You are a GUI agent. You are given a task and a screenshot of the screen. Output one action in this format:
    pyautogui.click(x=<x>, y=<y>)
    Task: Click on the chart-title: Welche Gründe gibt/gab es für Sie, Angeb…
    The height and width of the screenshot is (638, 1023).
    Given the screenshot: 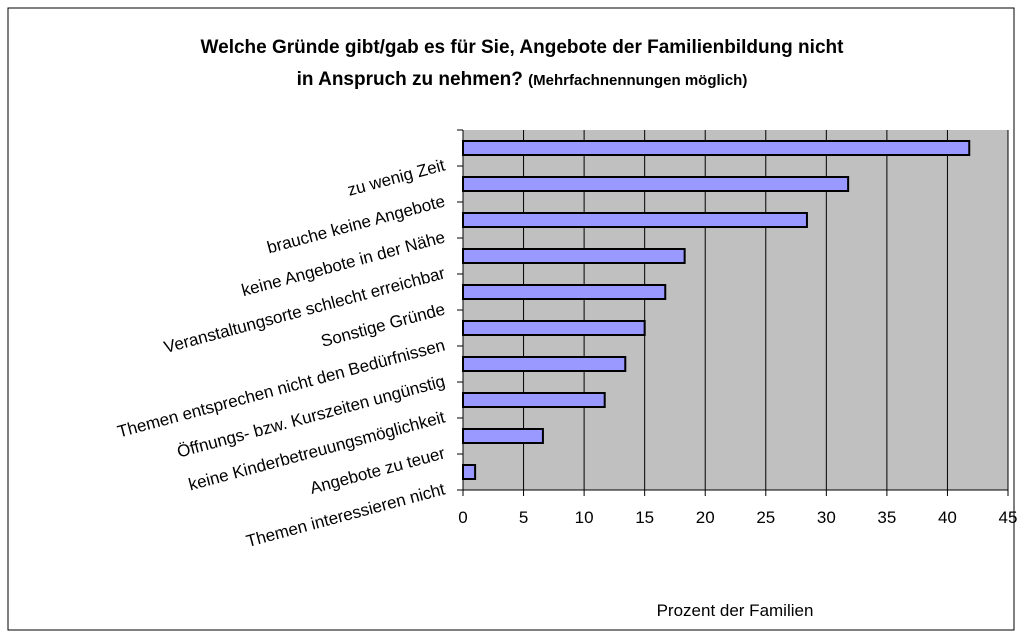 What is the action you would take?
    pyautogui.click(x=523, y=47)
    